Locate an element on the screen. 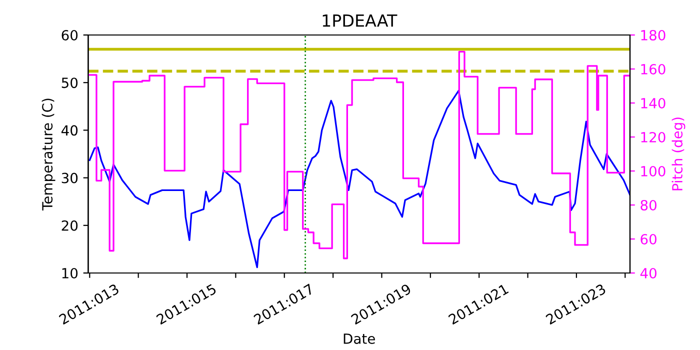  y2-tick-label: 80 is located at coordinates (648, 205).